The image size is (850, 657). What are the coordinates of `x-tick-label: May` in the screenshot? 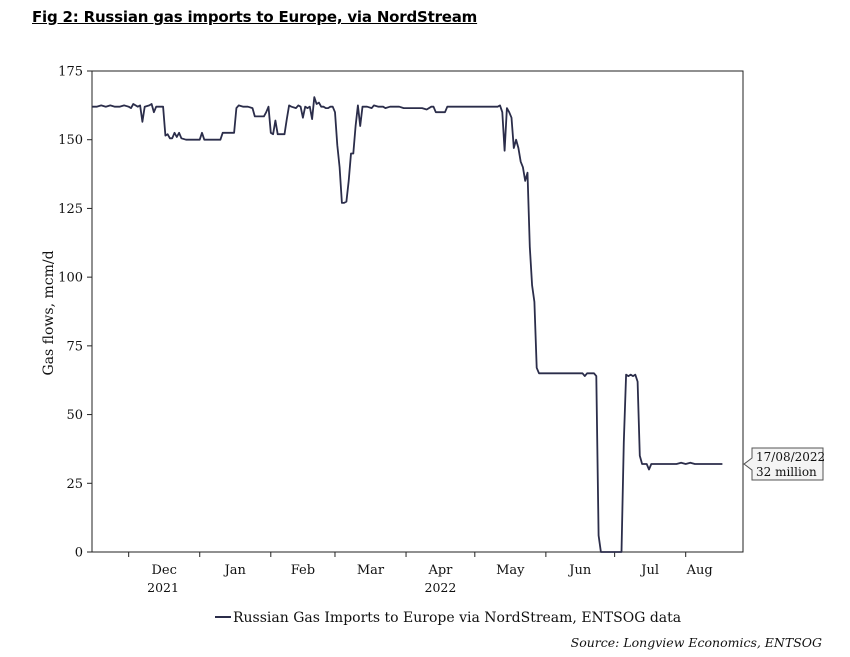 It's located at (510, 570).